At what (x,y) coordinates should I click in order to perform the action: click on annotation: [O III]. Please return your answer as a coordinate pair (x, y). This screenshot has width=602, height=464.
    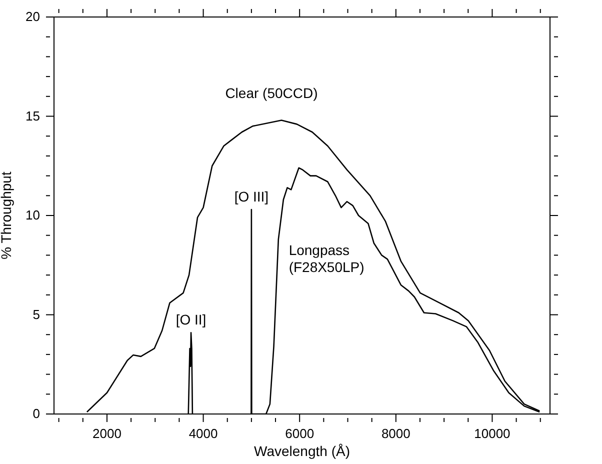
    Looking at the image, I should click on (251, 196).